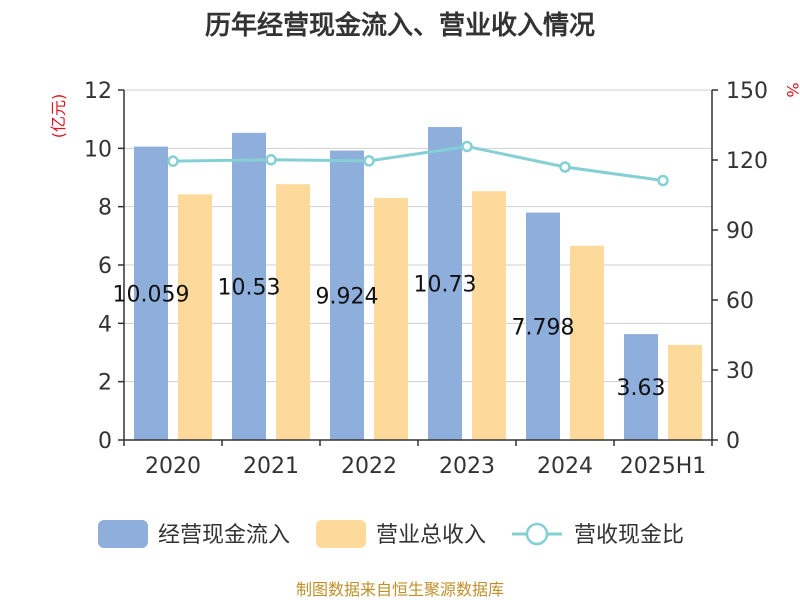  What do you see at coordinates (105, 441) in the screenshot?
I see `left-tick-label: 0` at bounding box center [105, 441].